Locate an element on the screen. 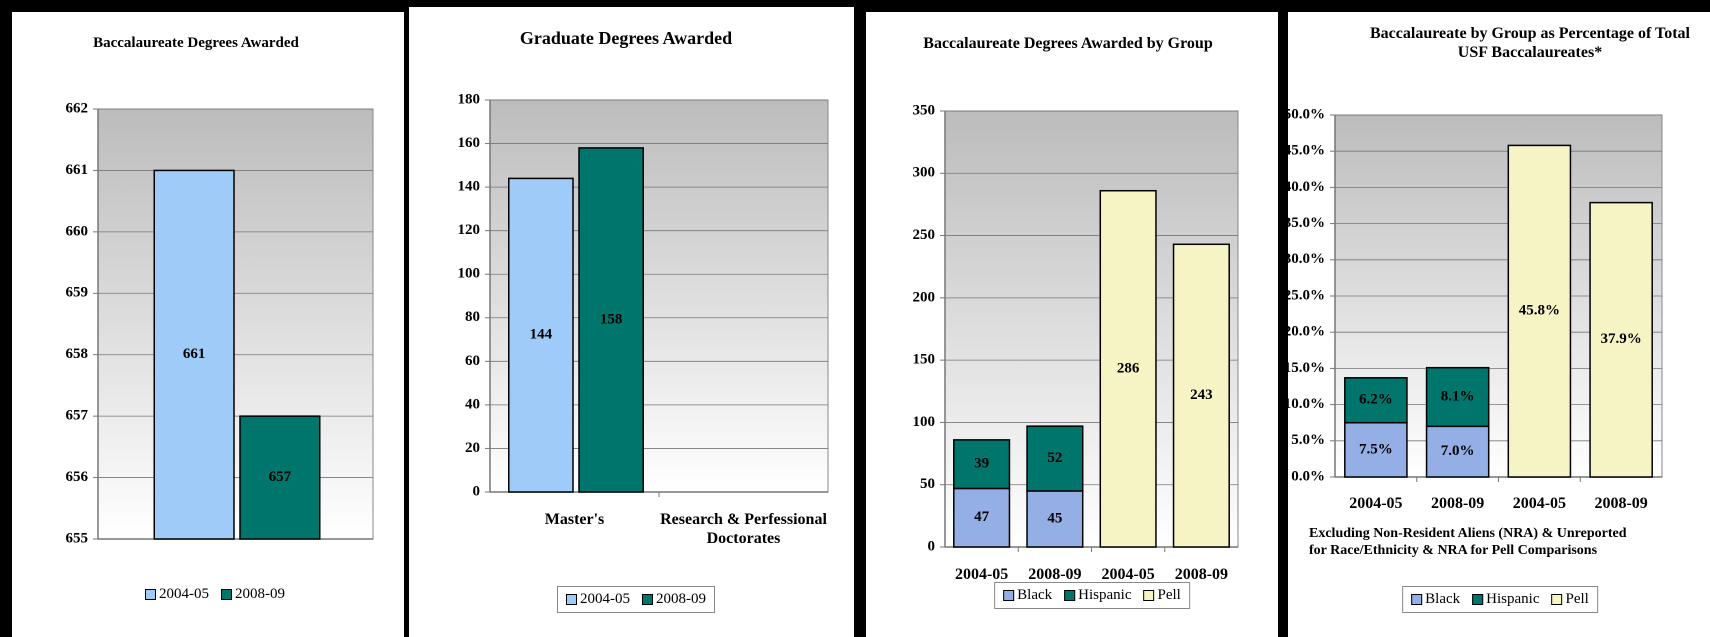 The image size is (1710, 637). y-tick-label: 50 is located at coordinates (927, 484).